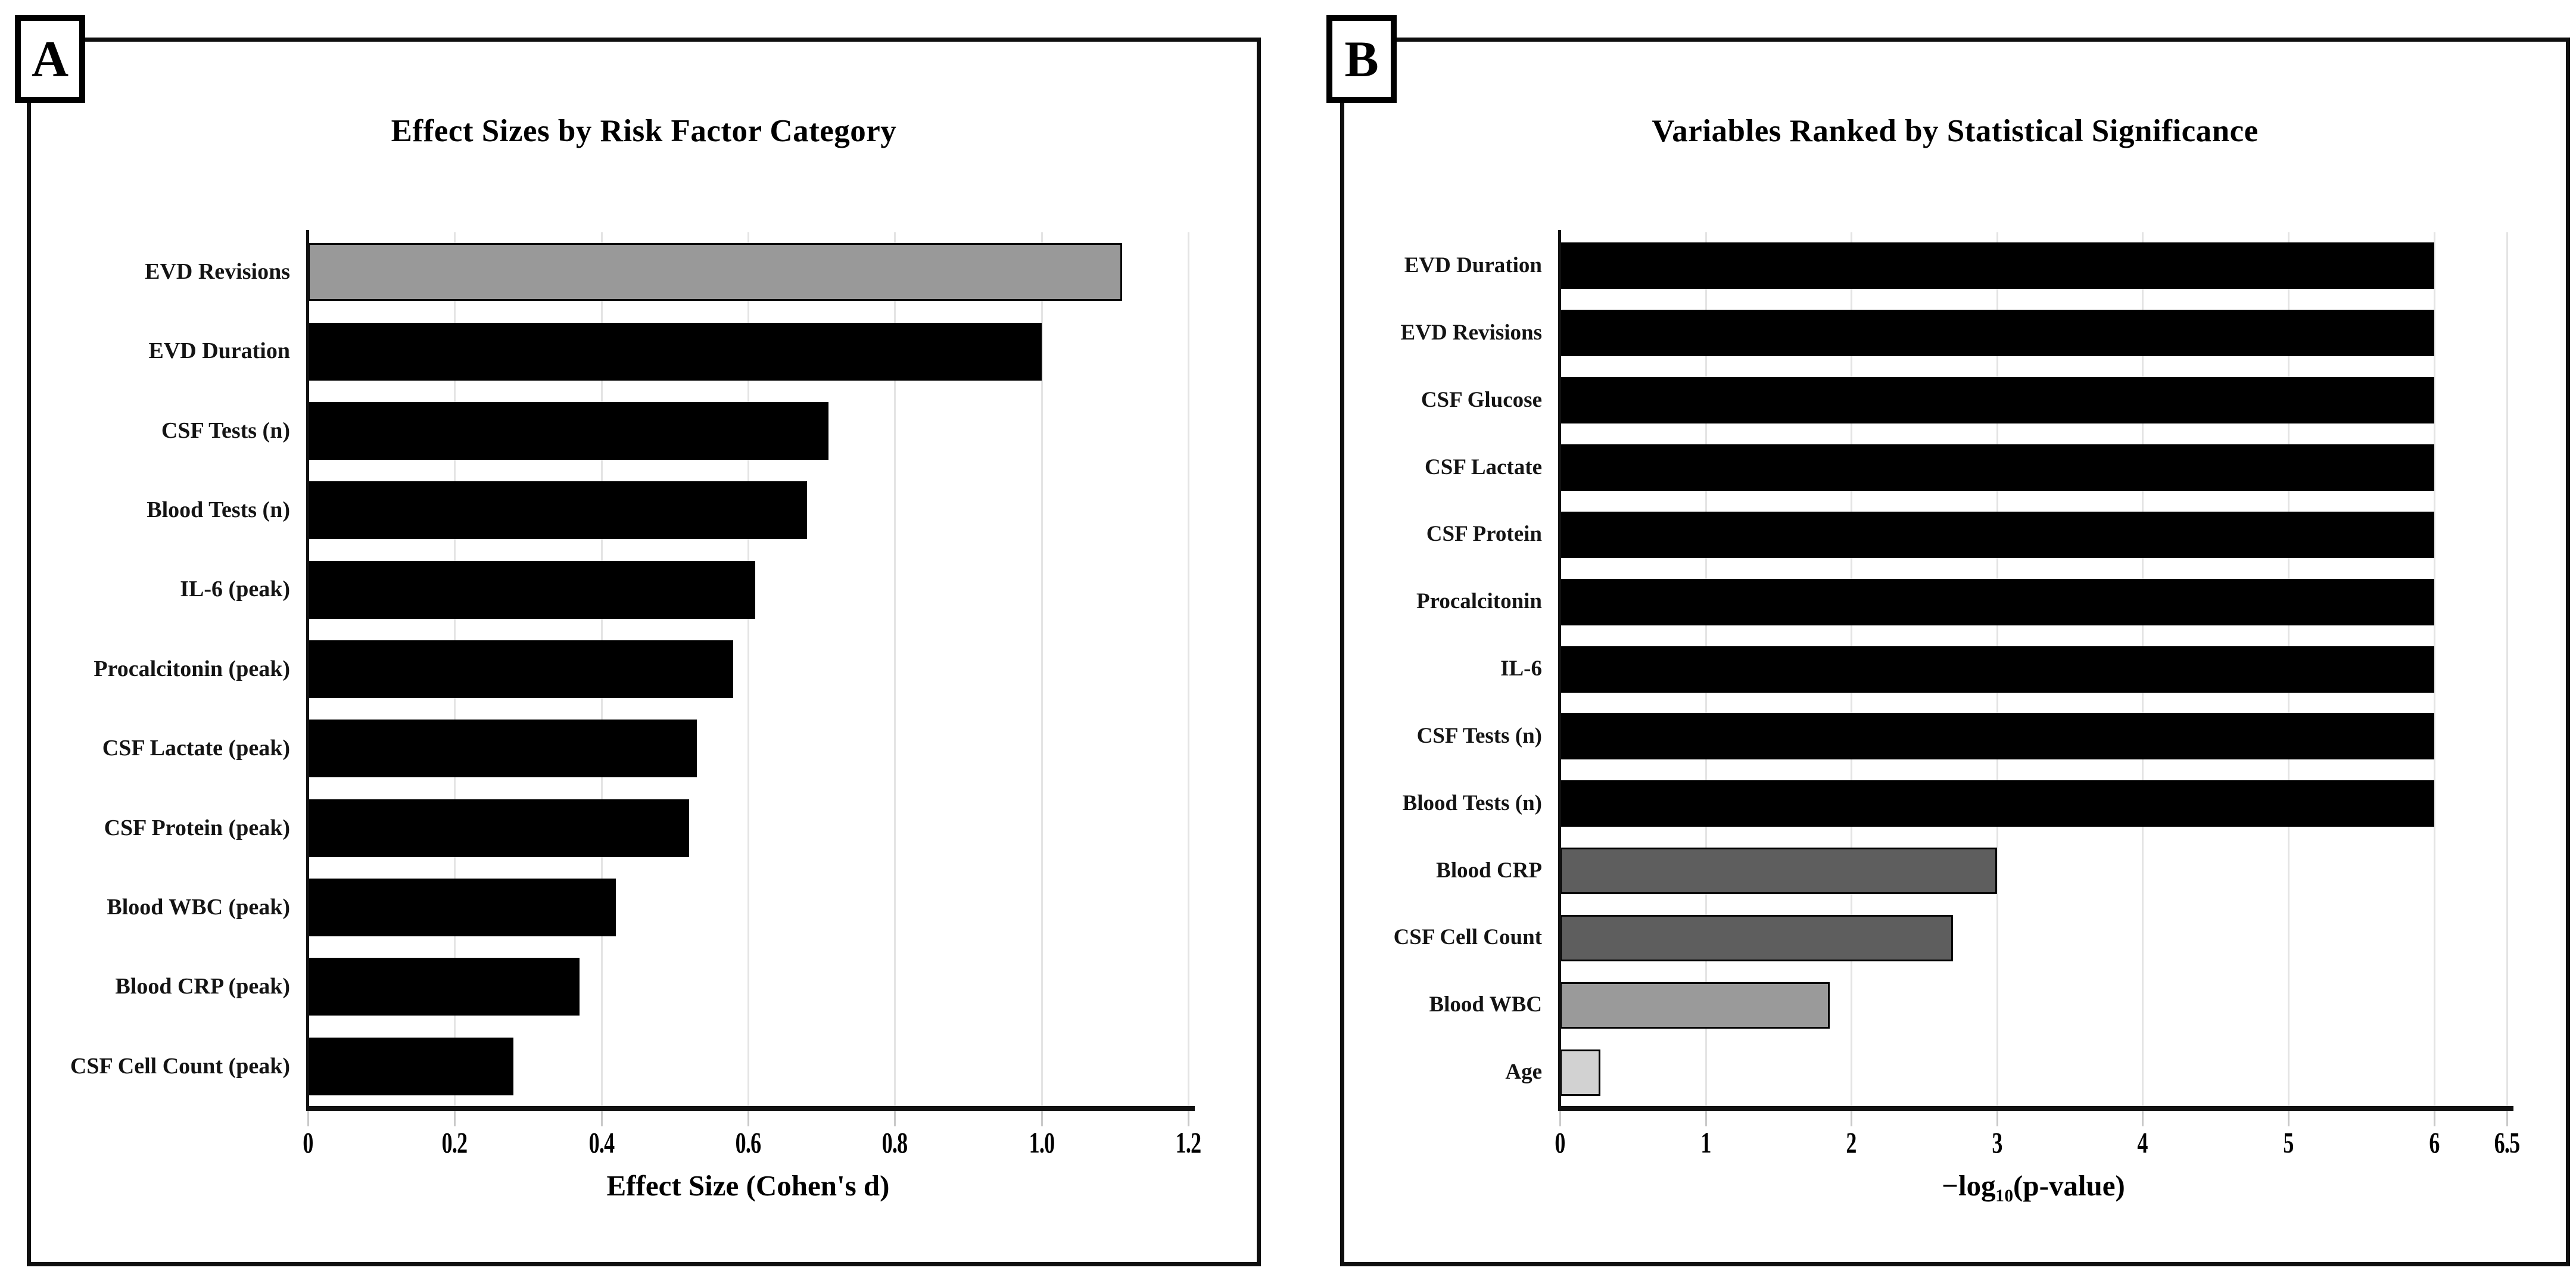  Describe the element at coordinates (1484, 534) in the screenshot. I see `category-label-csf-protein: CSF Protein` at that location.